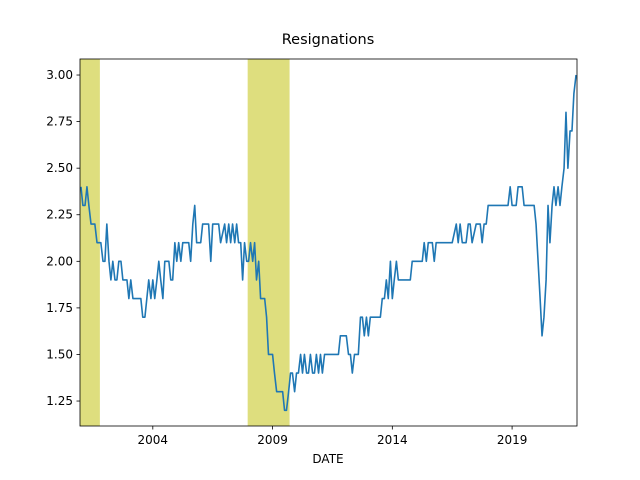  What do you see at coordinates (59, 215) in the screenshot?
I see `y-tick-label: 2.25` at bounding box center [59, 215].